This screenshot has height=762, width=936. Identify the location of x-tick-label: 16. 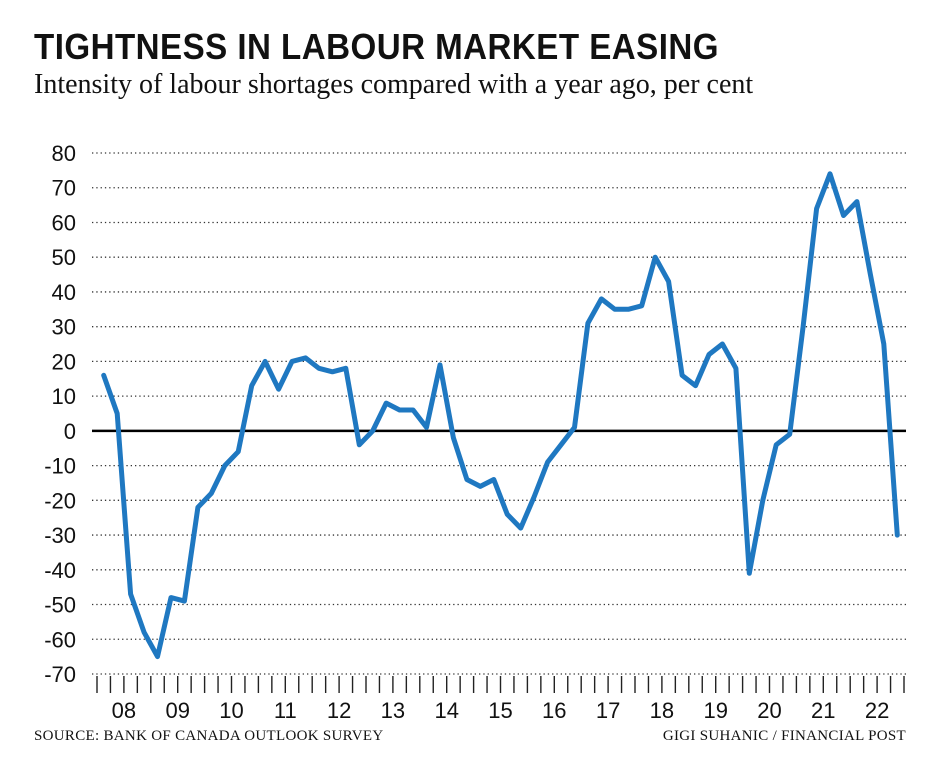
(554, 710).